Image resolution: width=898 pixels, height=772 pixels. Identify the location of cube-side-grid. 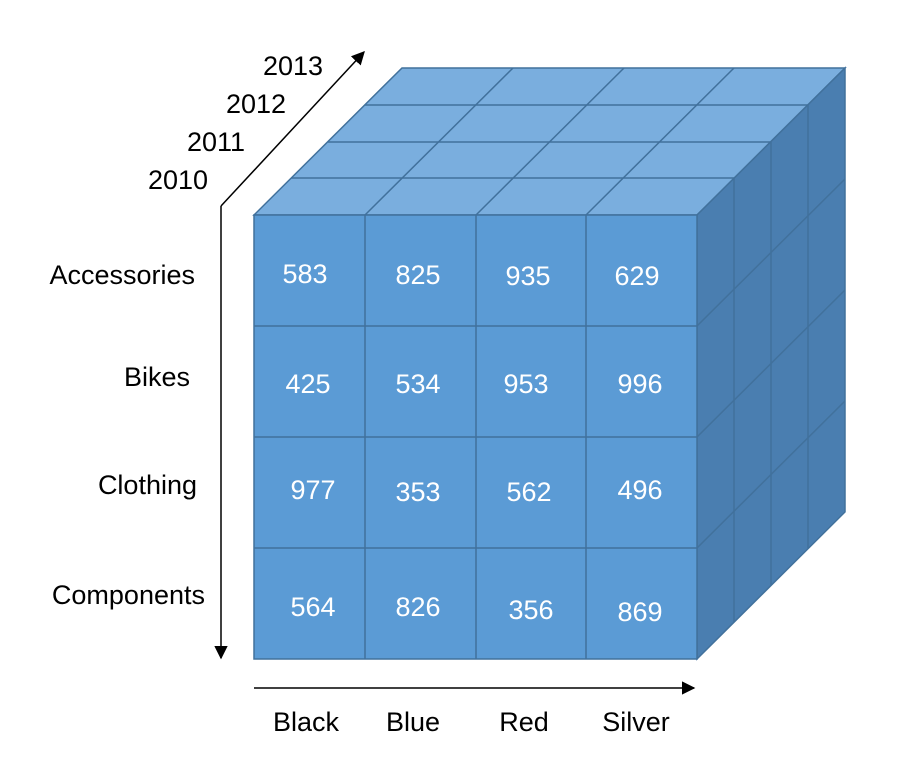
(771, 363).